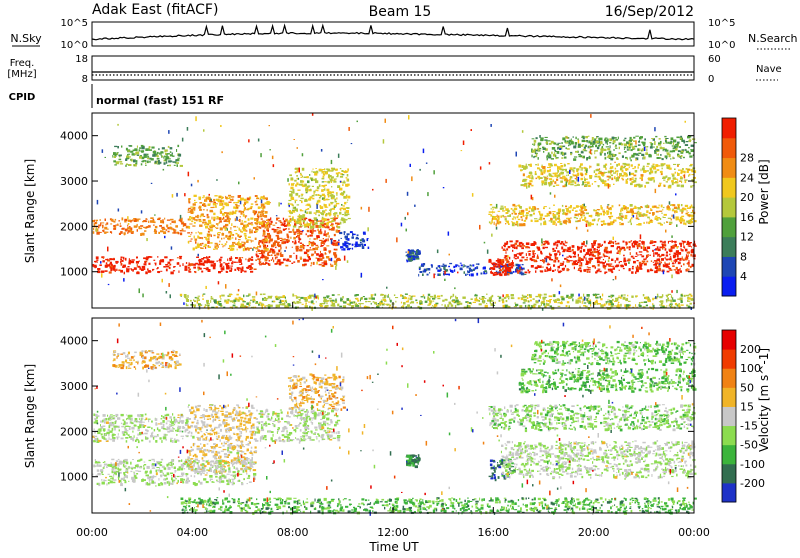 The image size is (800, 558). I want to click on nsearch-label: N.Search, so click(773, 38).